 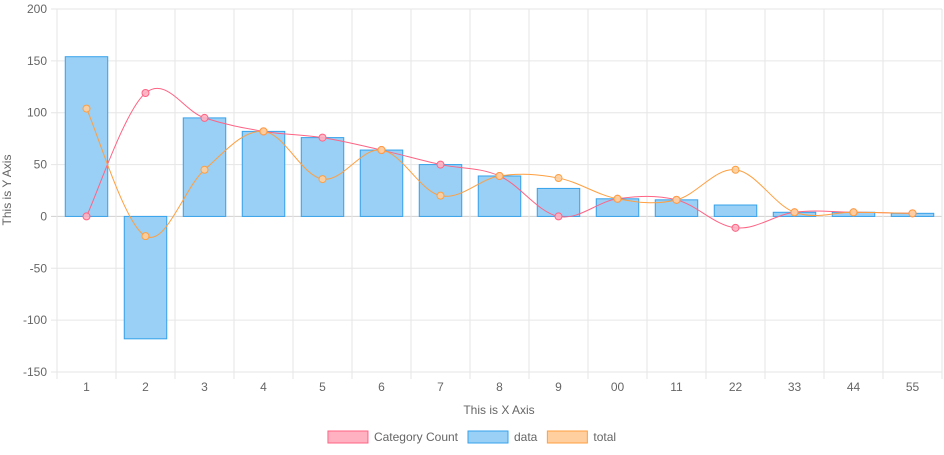 I want to click on legend-label: Category Count, so click(x=416, y=437).